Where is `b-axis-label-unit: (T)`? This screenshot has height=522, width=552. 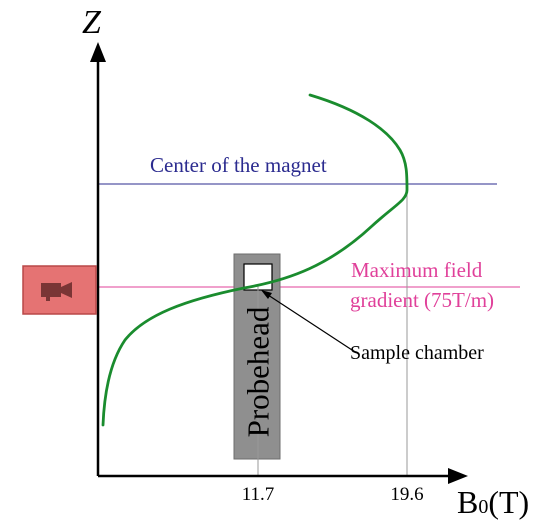
b-axis-label-unit: (T) is located at coordinates (508, 502).